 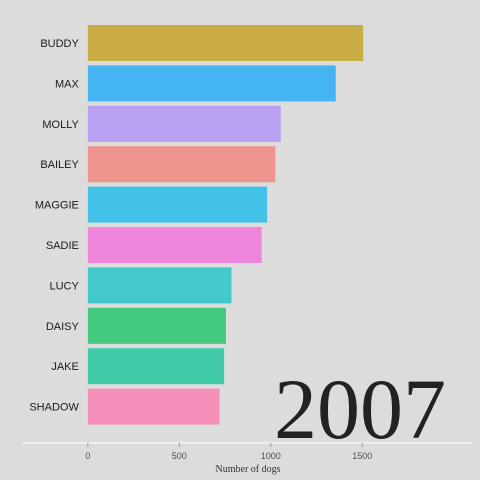 I want to click on x-ticks-group: 0 500 1000 1500, so click(x=228, y=452).